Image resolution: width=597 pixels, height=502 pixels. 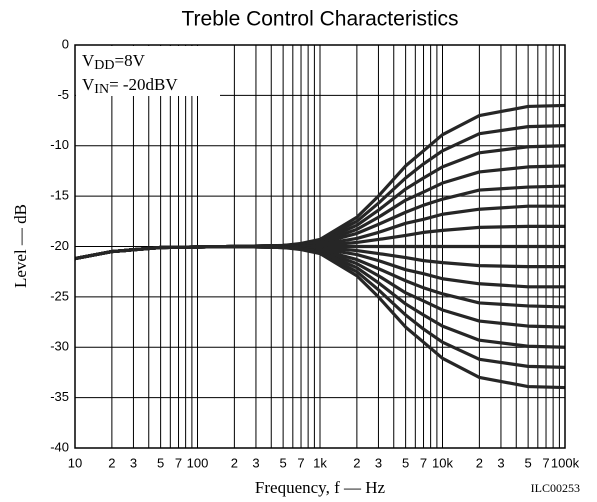 What do you see at coordinates (555, 488) in the screenshot?
I see `figure-code: ILC00253` at bounding box center [555, 488].